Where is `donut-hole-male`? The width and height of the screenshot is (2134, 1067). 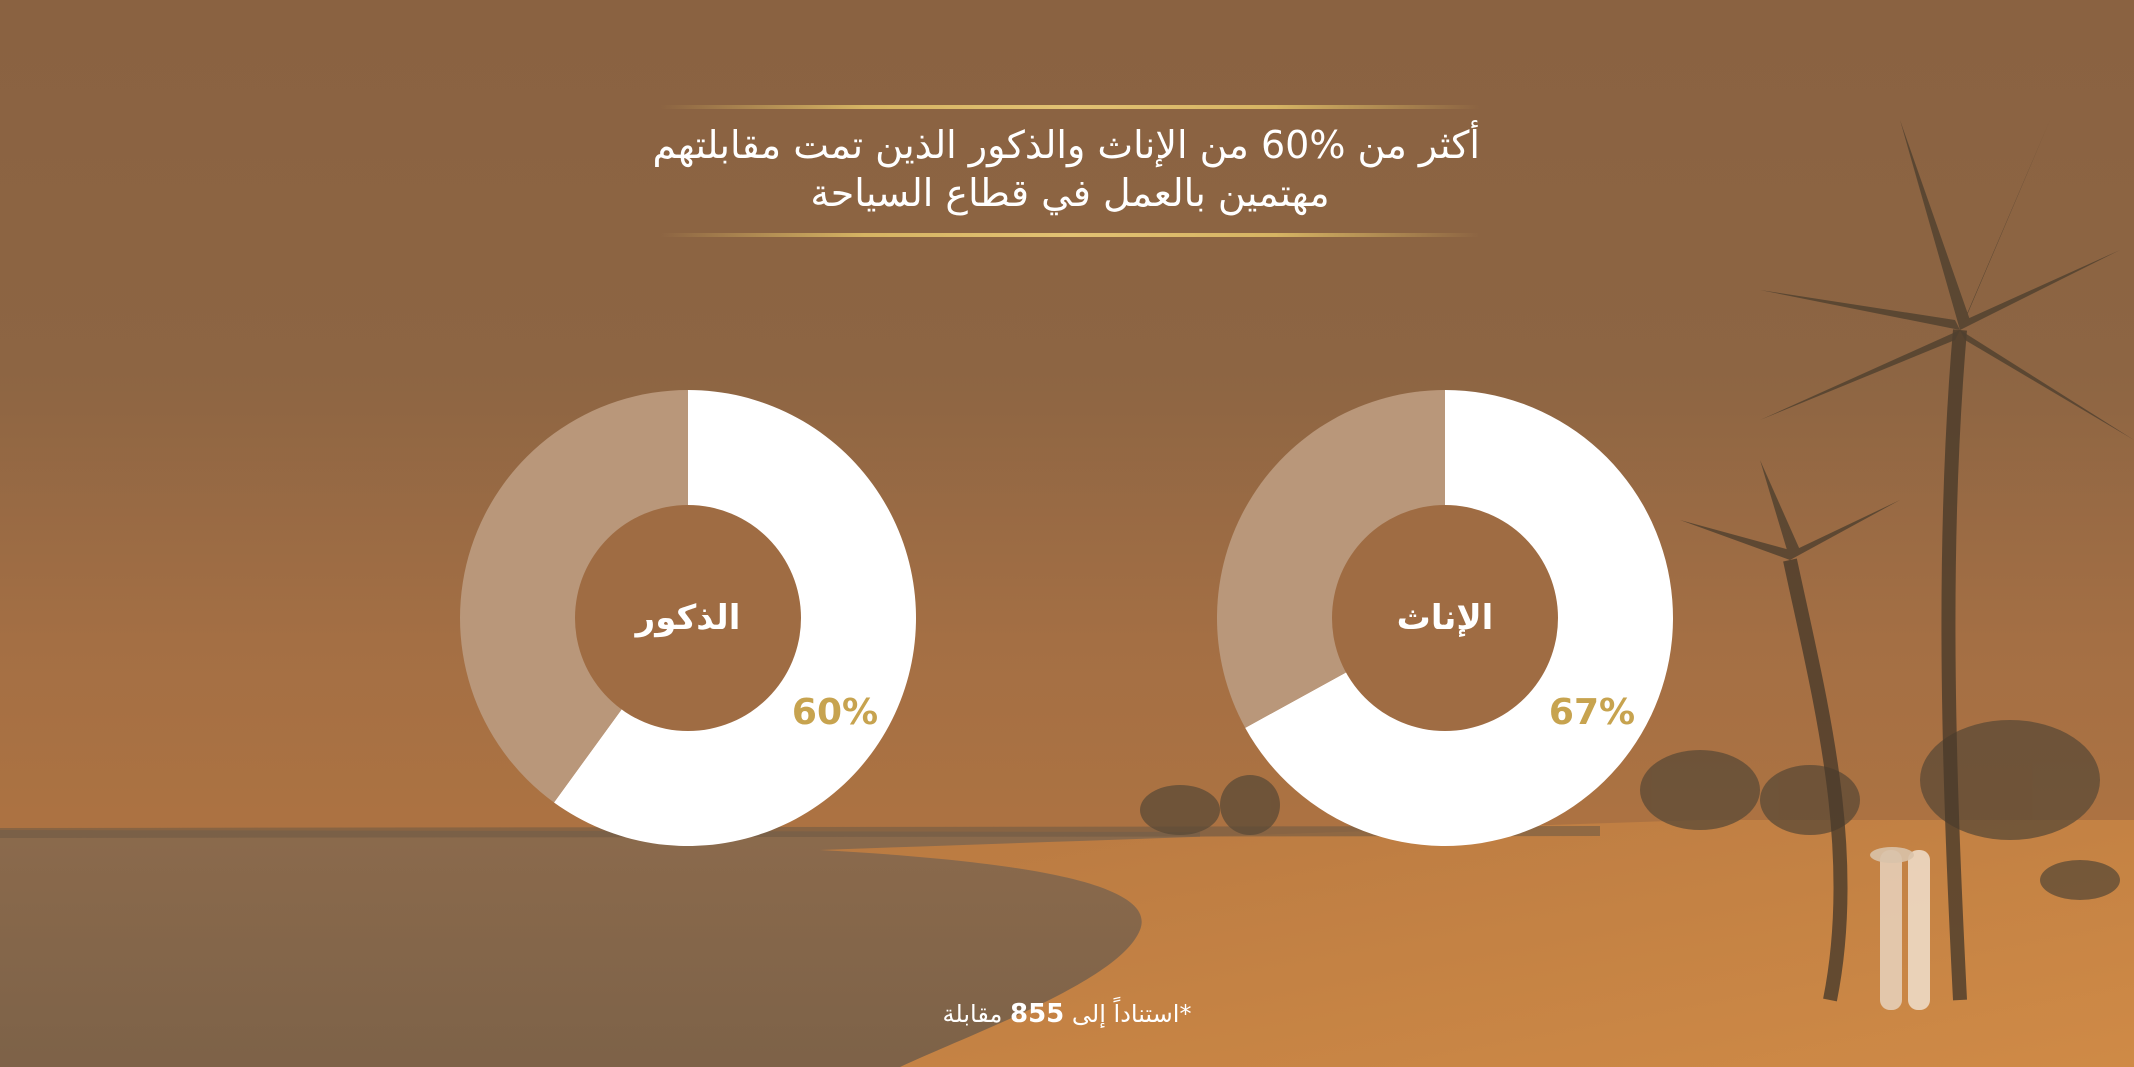
donut-hole-male is located at coordinates (688, 618).